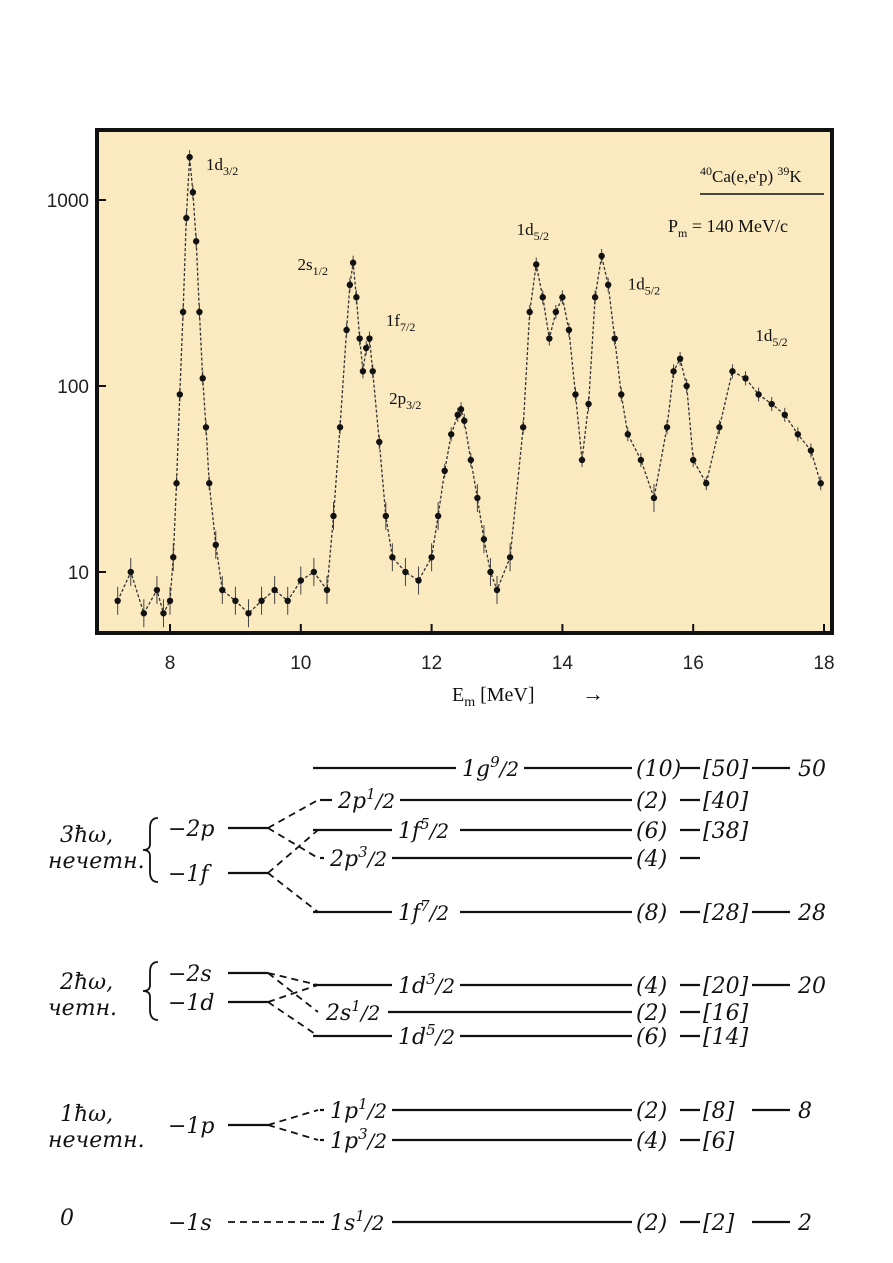 The image size is (893, 1263). What do you see at coordinates (719, 1141) in the screenshot?
I see `level-cumulative: [6]` at bounding box center [719, 1141].